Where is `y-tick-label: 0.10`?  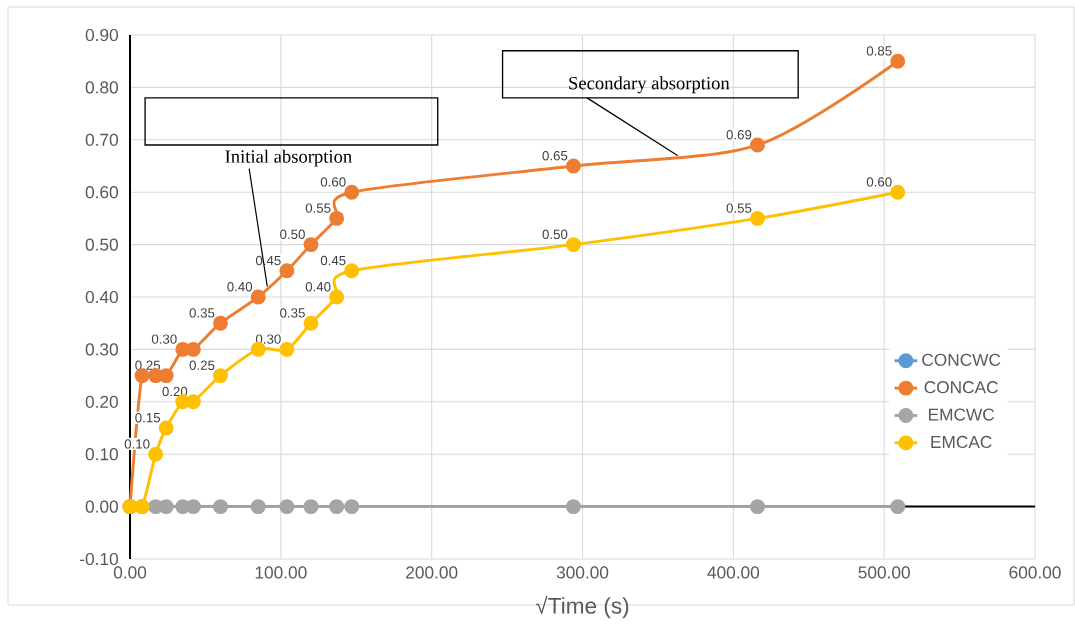 y-tick-label: 0.10 is located at coordinates (101, 454).